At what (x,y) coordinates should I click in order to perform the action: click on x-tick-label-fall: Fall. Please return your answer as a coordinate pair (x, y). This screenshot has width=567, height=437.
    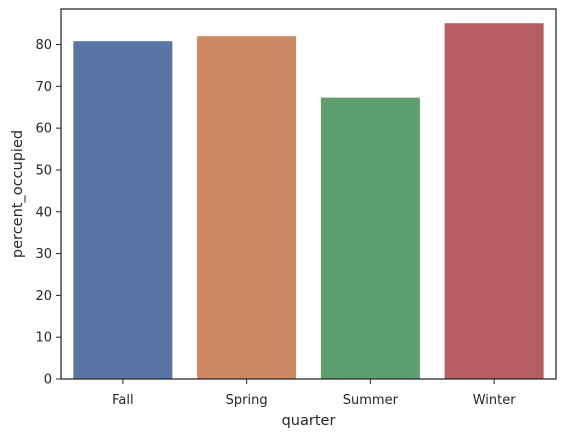
    Looking at the image, I should click on (122, 400).